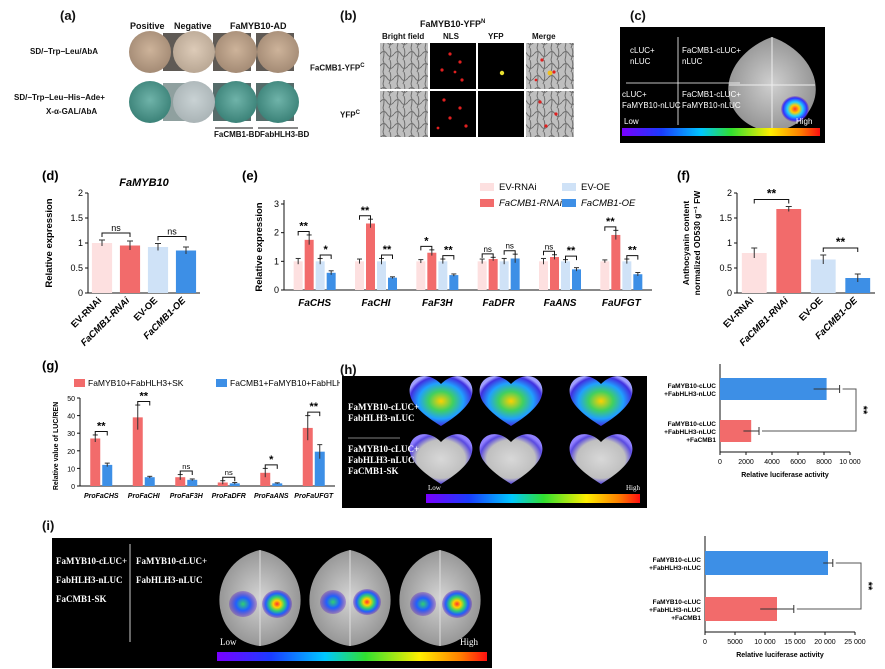 The height and width of the screenshot is (669, 885). What do you see at coordinates (80, 193) in the screenshot?
I see `d-ytick-label-4: 2` at bounding box center [80, 193].